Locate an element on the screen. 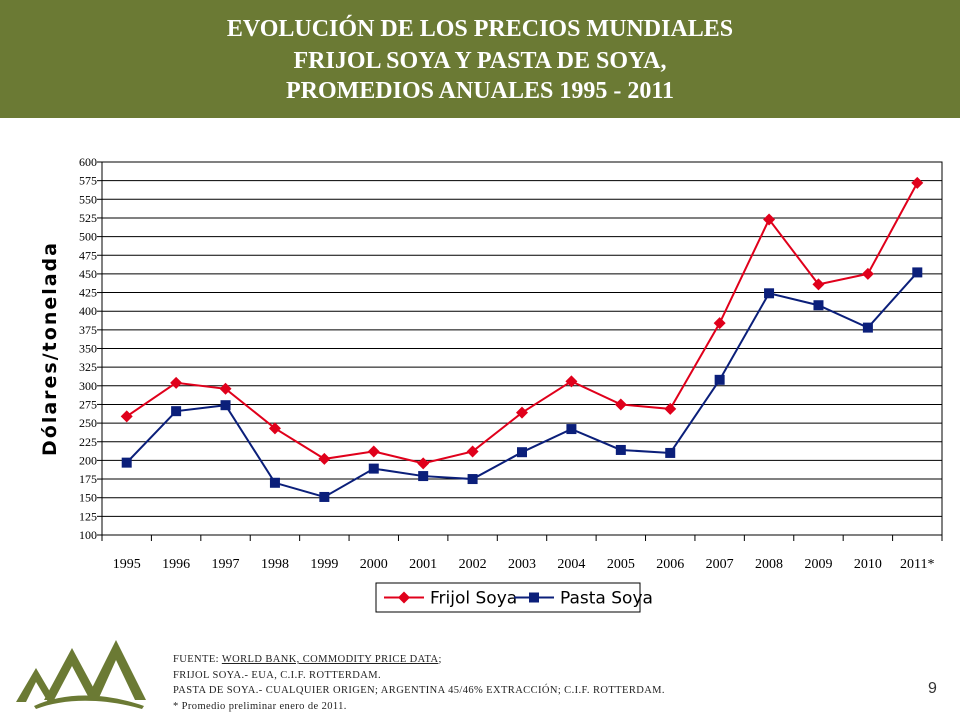  y-tick-label: 175 is located at coordinates (88, 479).